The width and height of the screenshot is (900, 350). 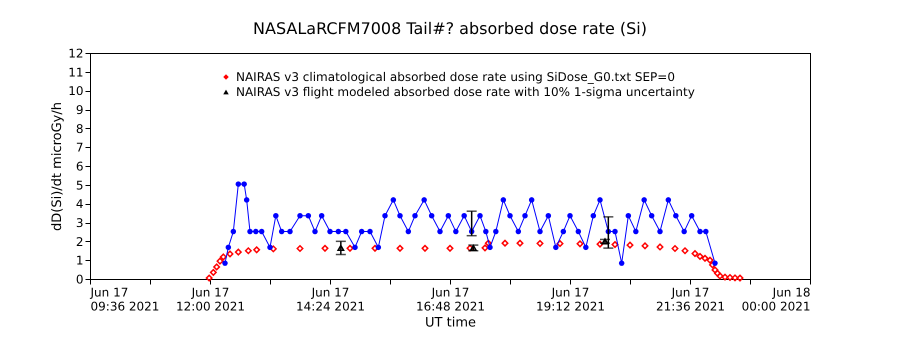 I want to click on x-tick-label: Jun 17 19:12 2021, so click(x=570, y=300).